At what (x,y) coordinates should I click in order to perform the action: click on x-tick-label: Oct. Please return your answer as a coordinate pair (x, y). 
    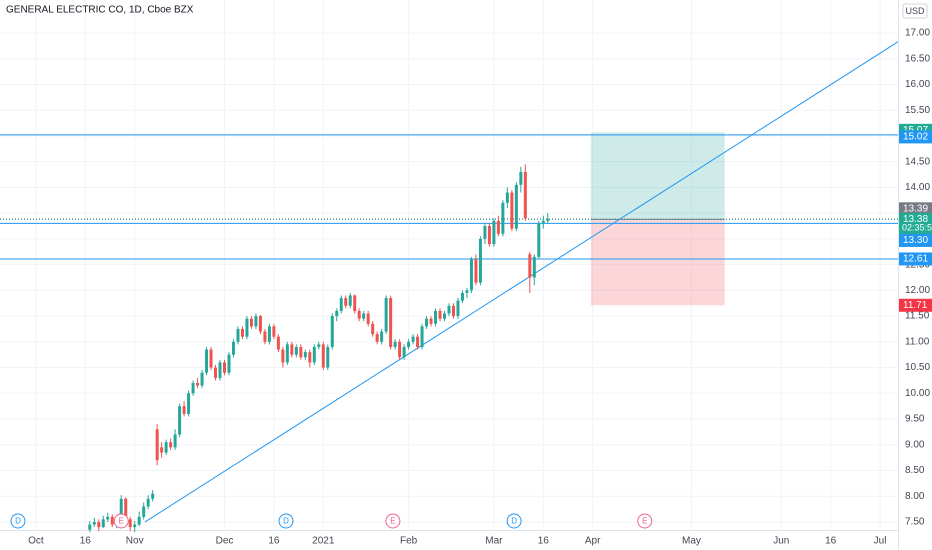
    Looking at the image, I should click on (36, 541).